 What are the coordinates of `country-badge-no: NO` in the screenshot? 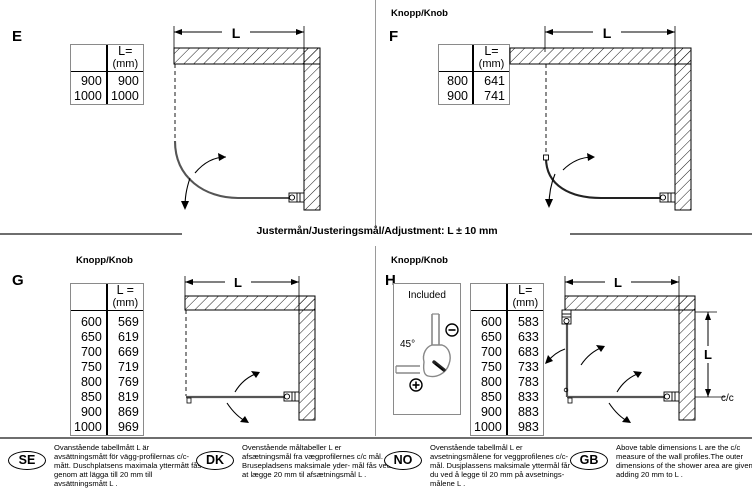 It's located at (403, 460).